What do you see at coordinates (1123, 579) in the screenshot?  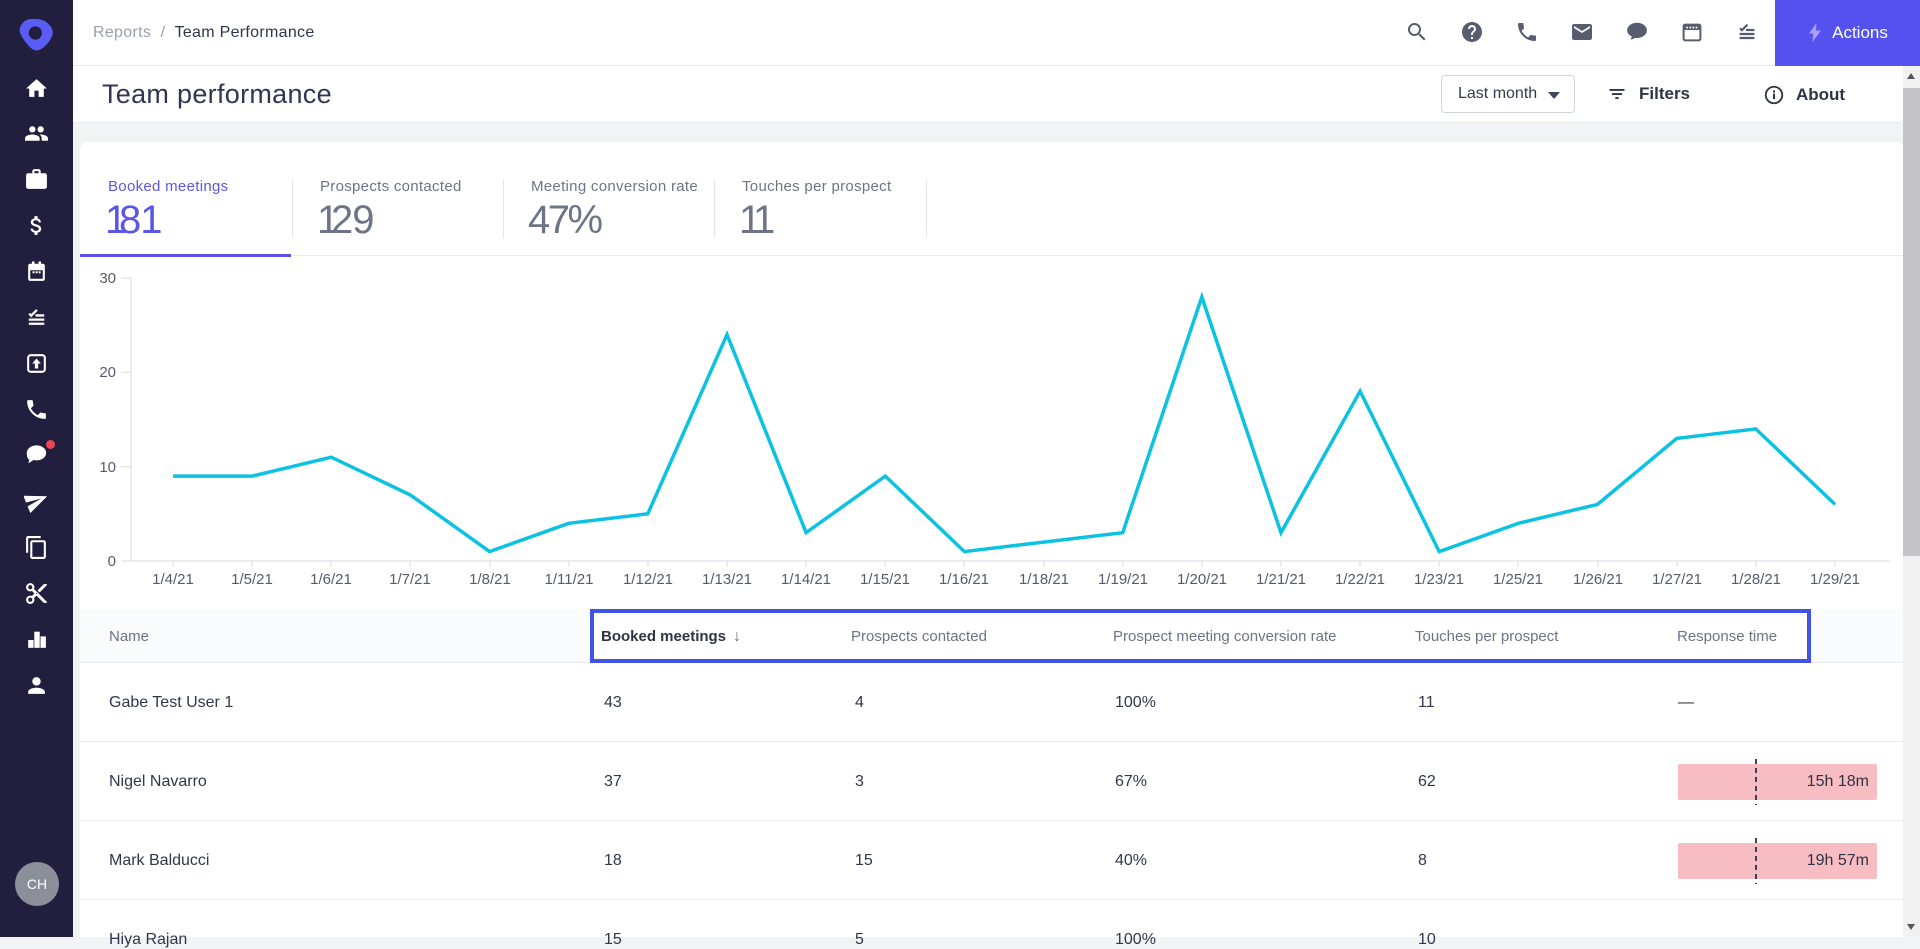 I see `svg-text: 1/19/21` at bounding box center [1123, 579].